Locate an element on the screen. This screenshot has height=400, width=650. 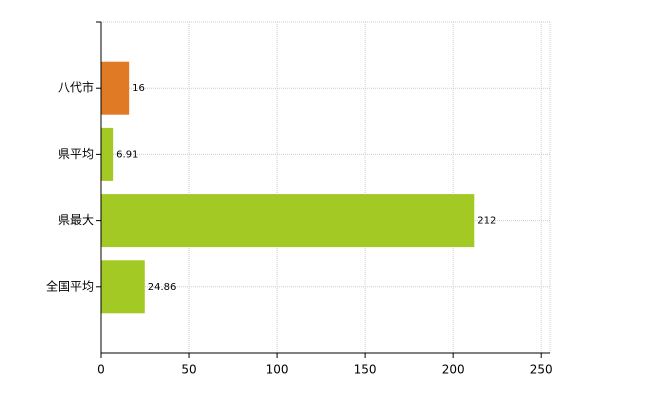
value-label: 6.91 is located at coordinates (127, 154).